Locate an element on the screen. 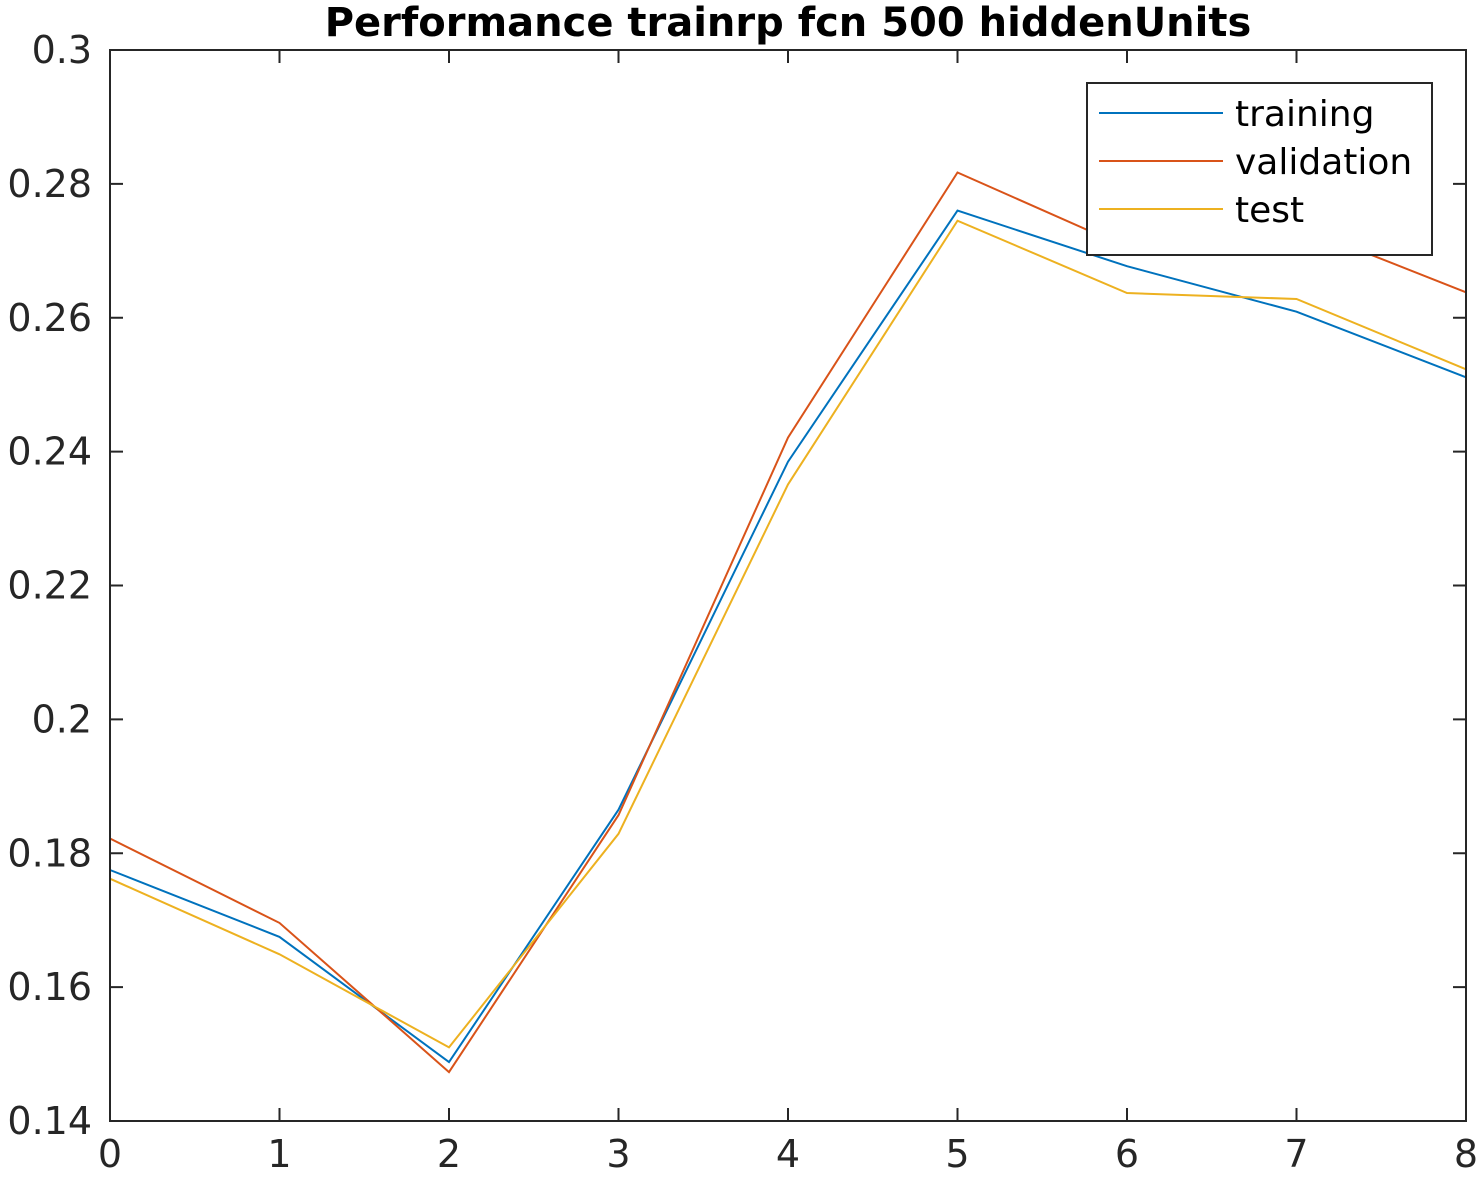 The width and height of the screenshot is (1479, 1181). x-tick-label: 3 is located at coordinates (618, 1154).